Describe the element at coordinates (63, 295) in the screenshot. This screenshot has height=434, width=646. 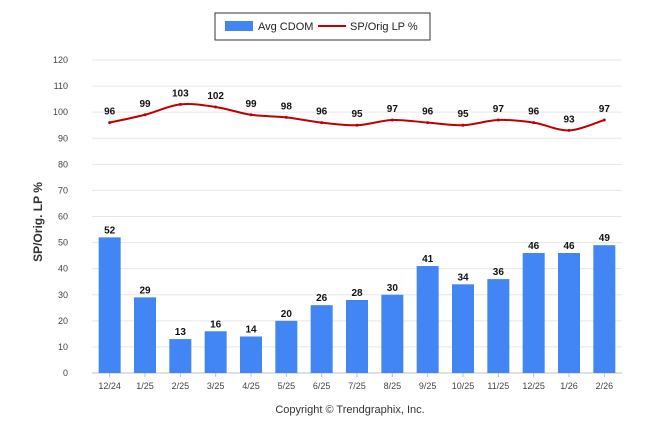
I see `y-tick-label: 30` at that location.